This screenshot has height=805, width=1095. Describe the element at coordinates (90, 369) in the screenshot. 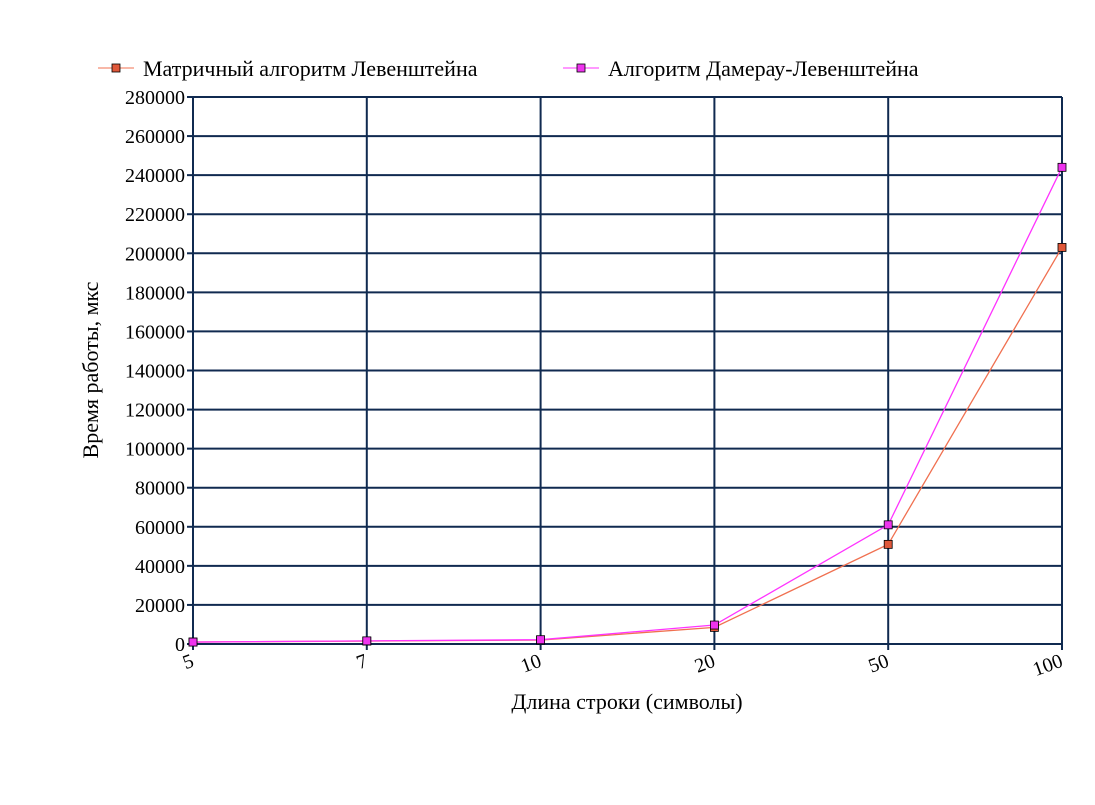

I see `y-axis-title: Время работы, мкс` at that location.